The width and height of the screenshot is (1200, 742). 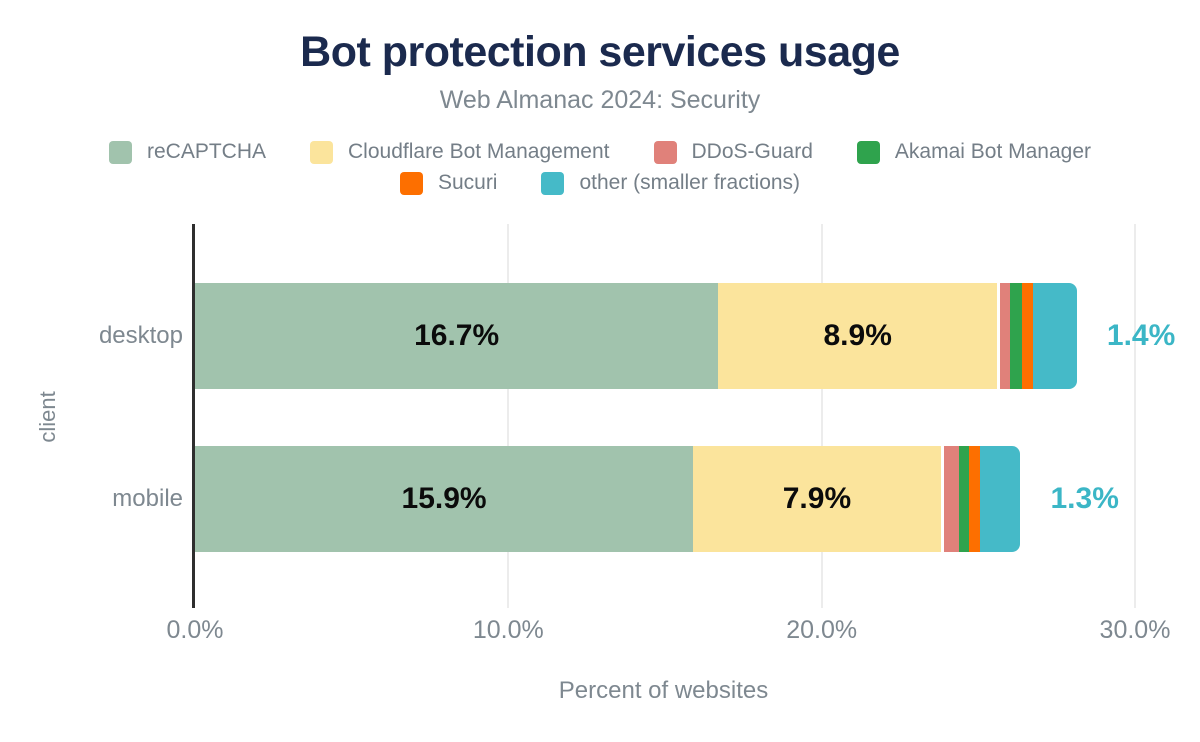 I want to click on legend-item-sucuri: Sucuri, so click(x=448, y=183).